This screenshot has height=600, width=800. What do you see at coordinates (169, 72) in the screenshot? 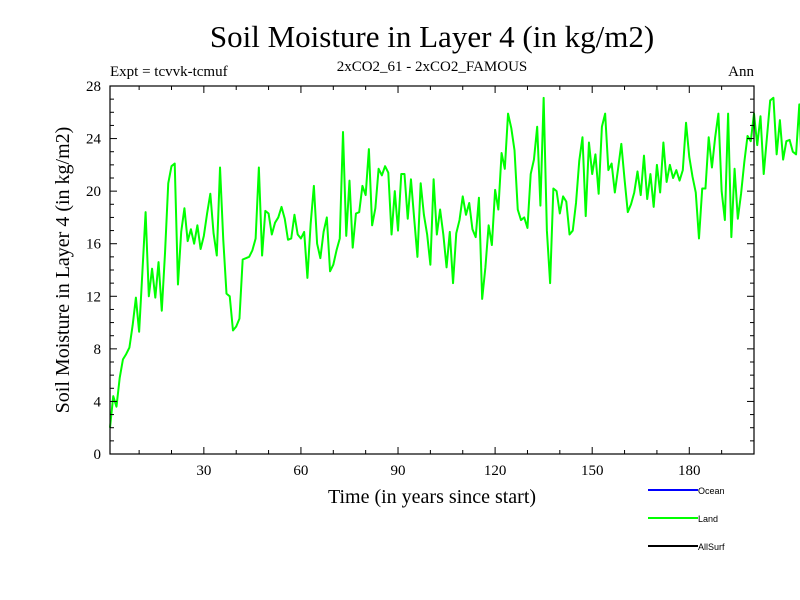
I see `experiment-label: Expt = tcvvk-tcmuf` at bounding box center [169, 72].